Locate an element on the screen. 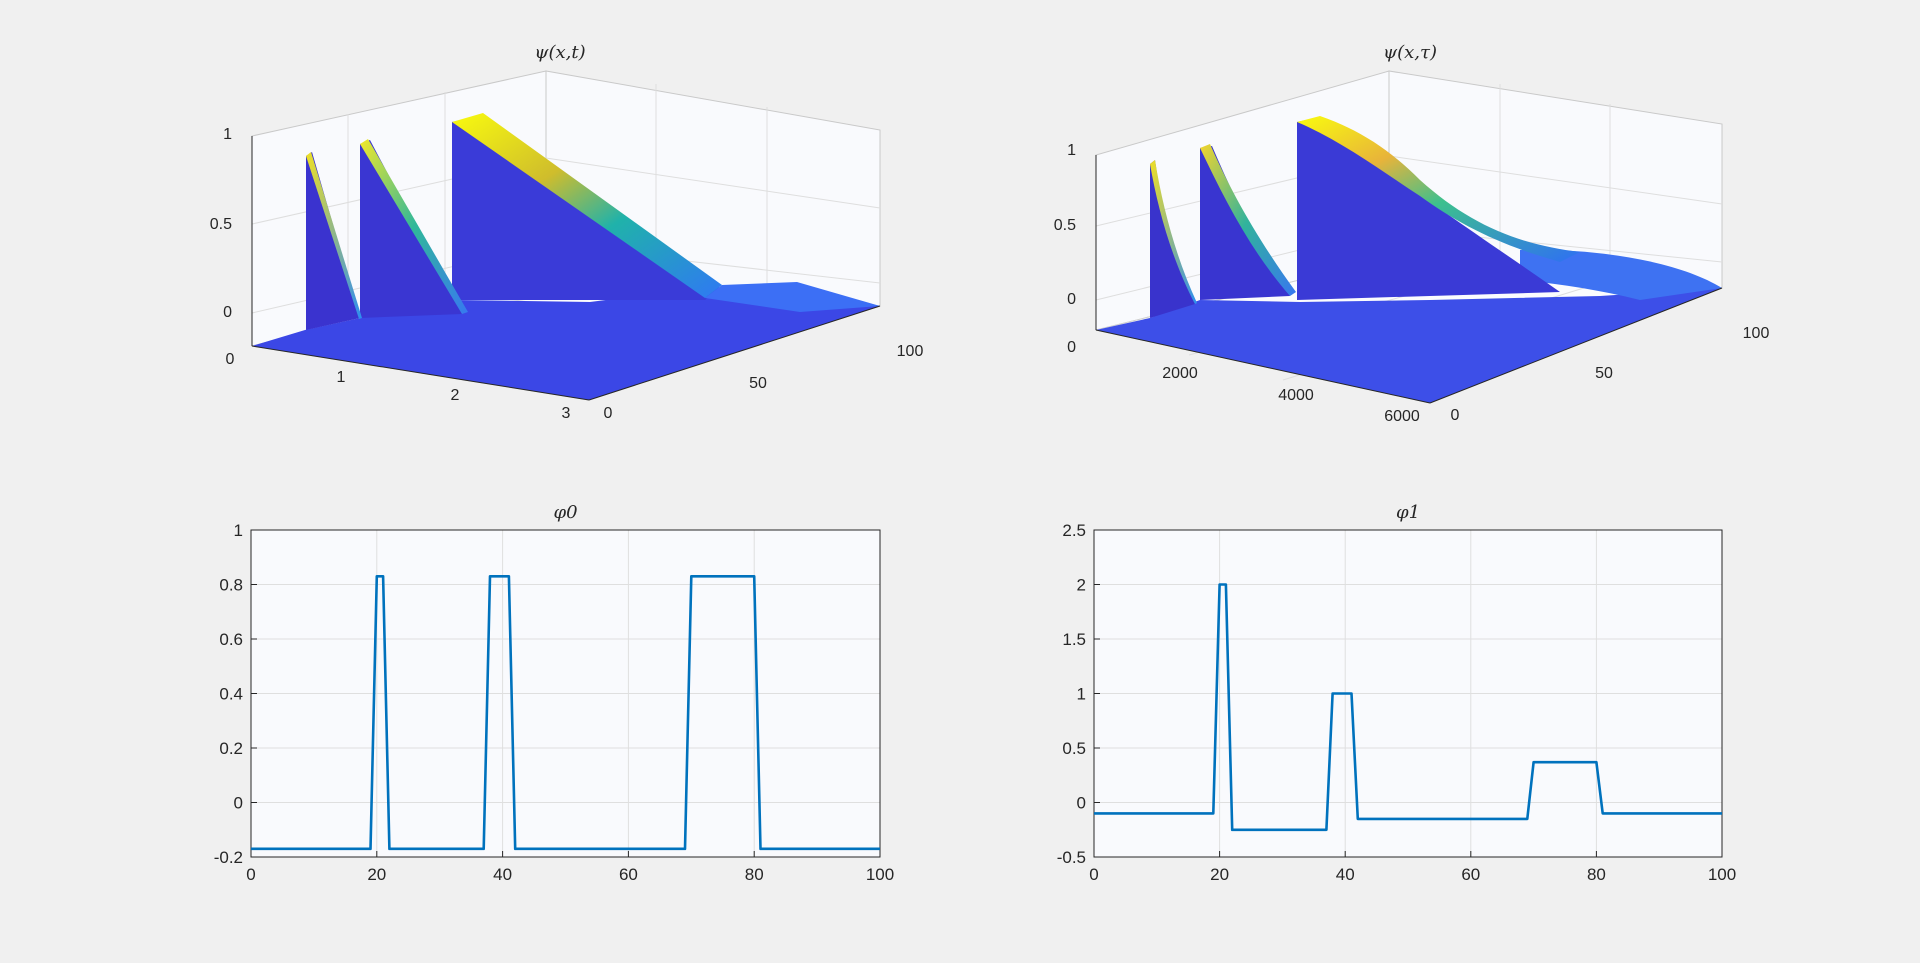 The width and height of the screenshot is (1920, 963). ridge-3-side is located at coordinates (1428, 208).